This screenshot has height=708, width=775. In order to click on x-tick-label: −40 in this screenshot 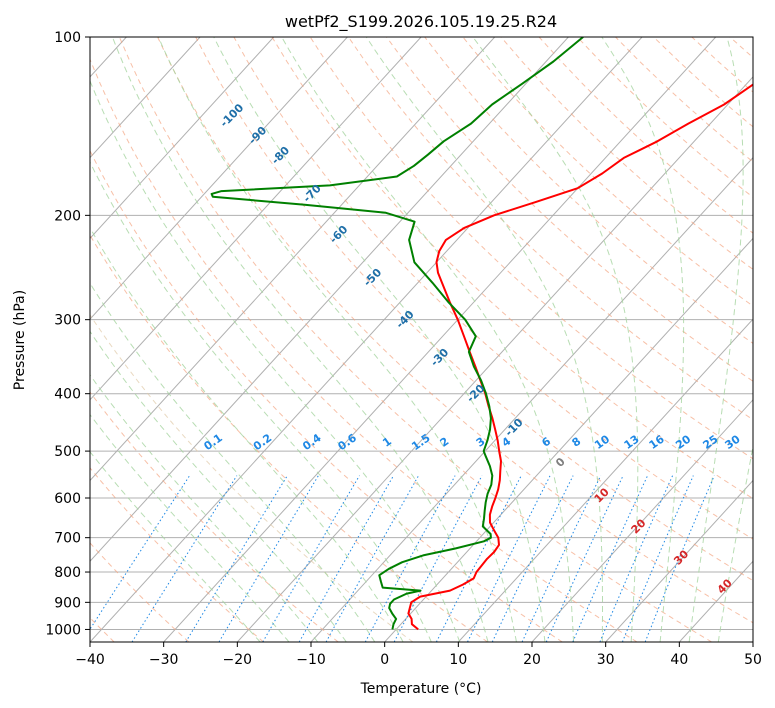, I will do `click(90, 660)`.